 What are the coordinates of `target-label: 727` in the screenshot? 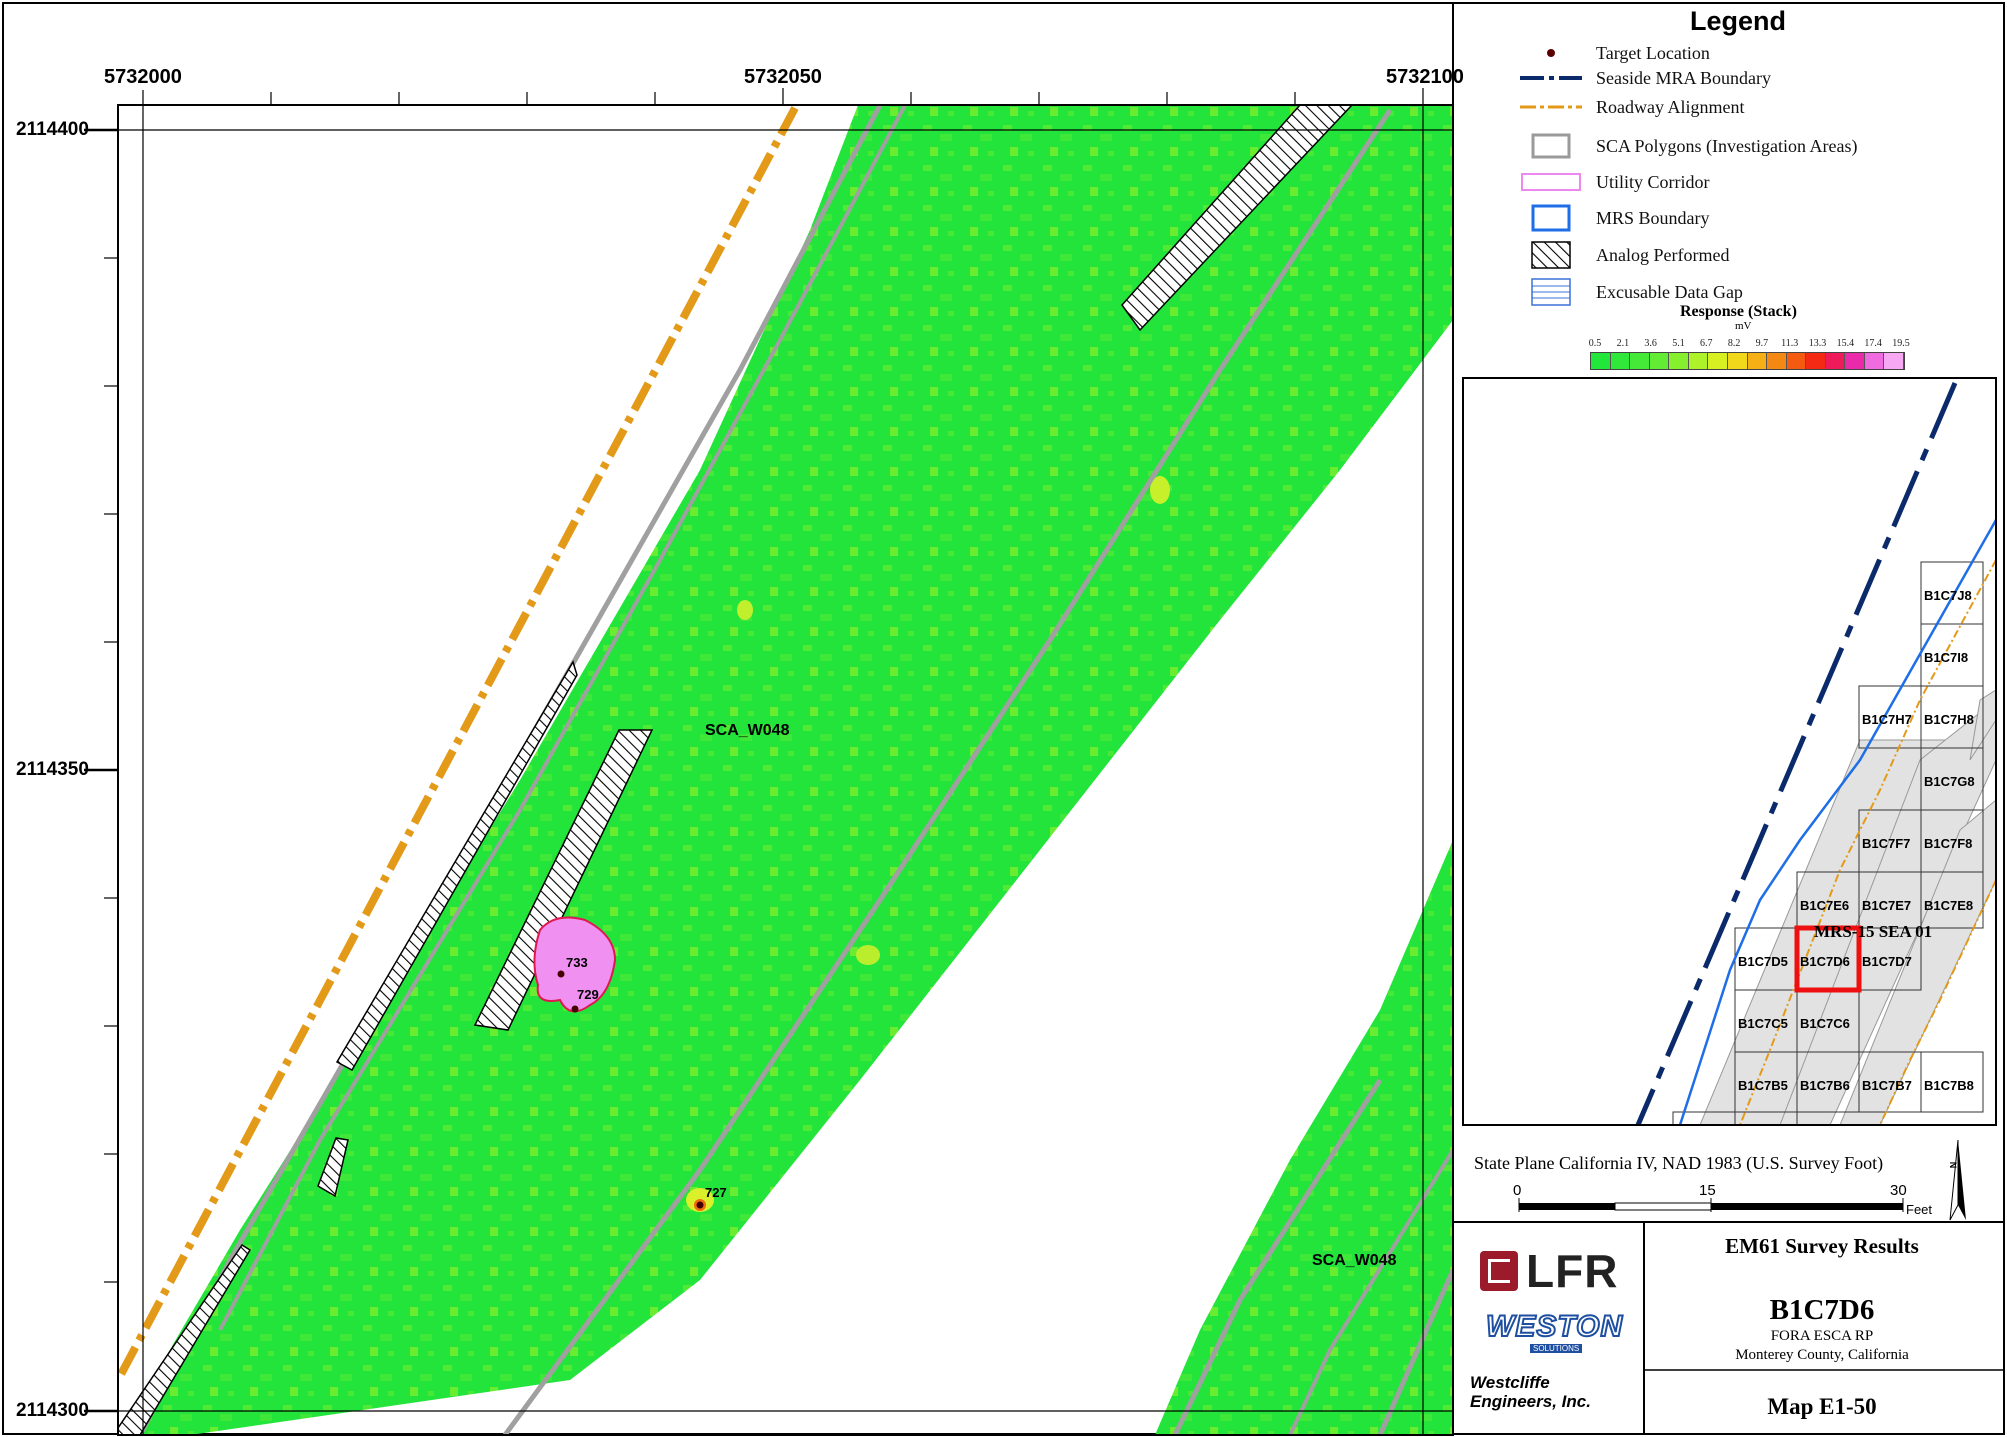 It's located at (716, 1192).